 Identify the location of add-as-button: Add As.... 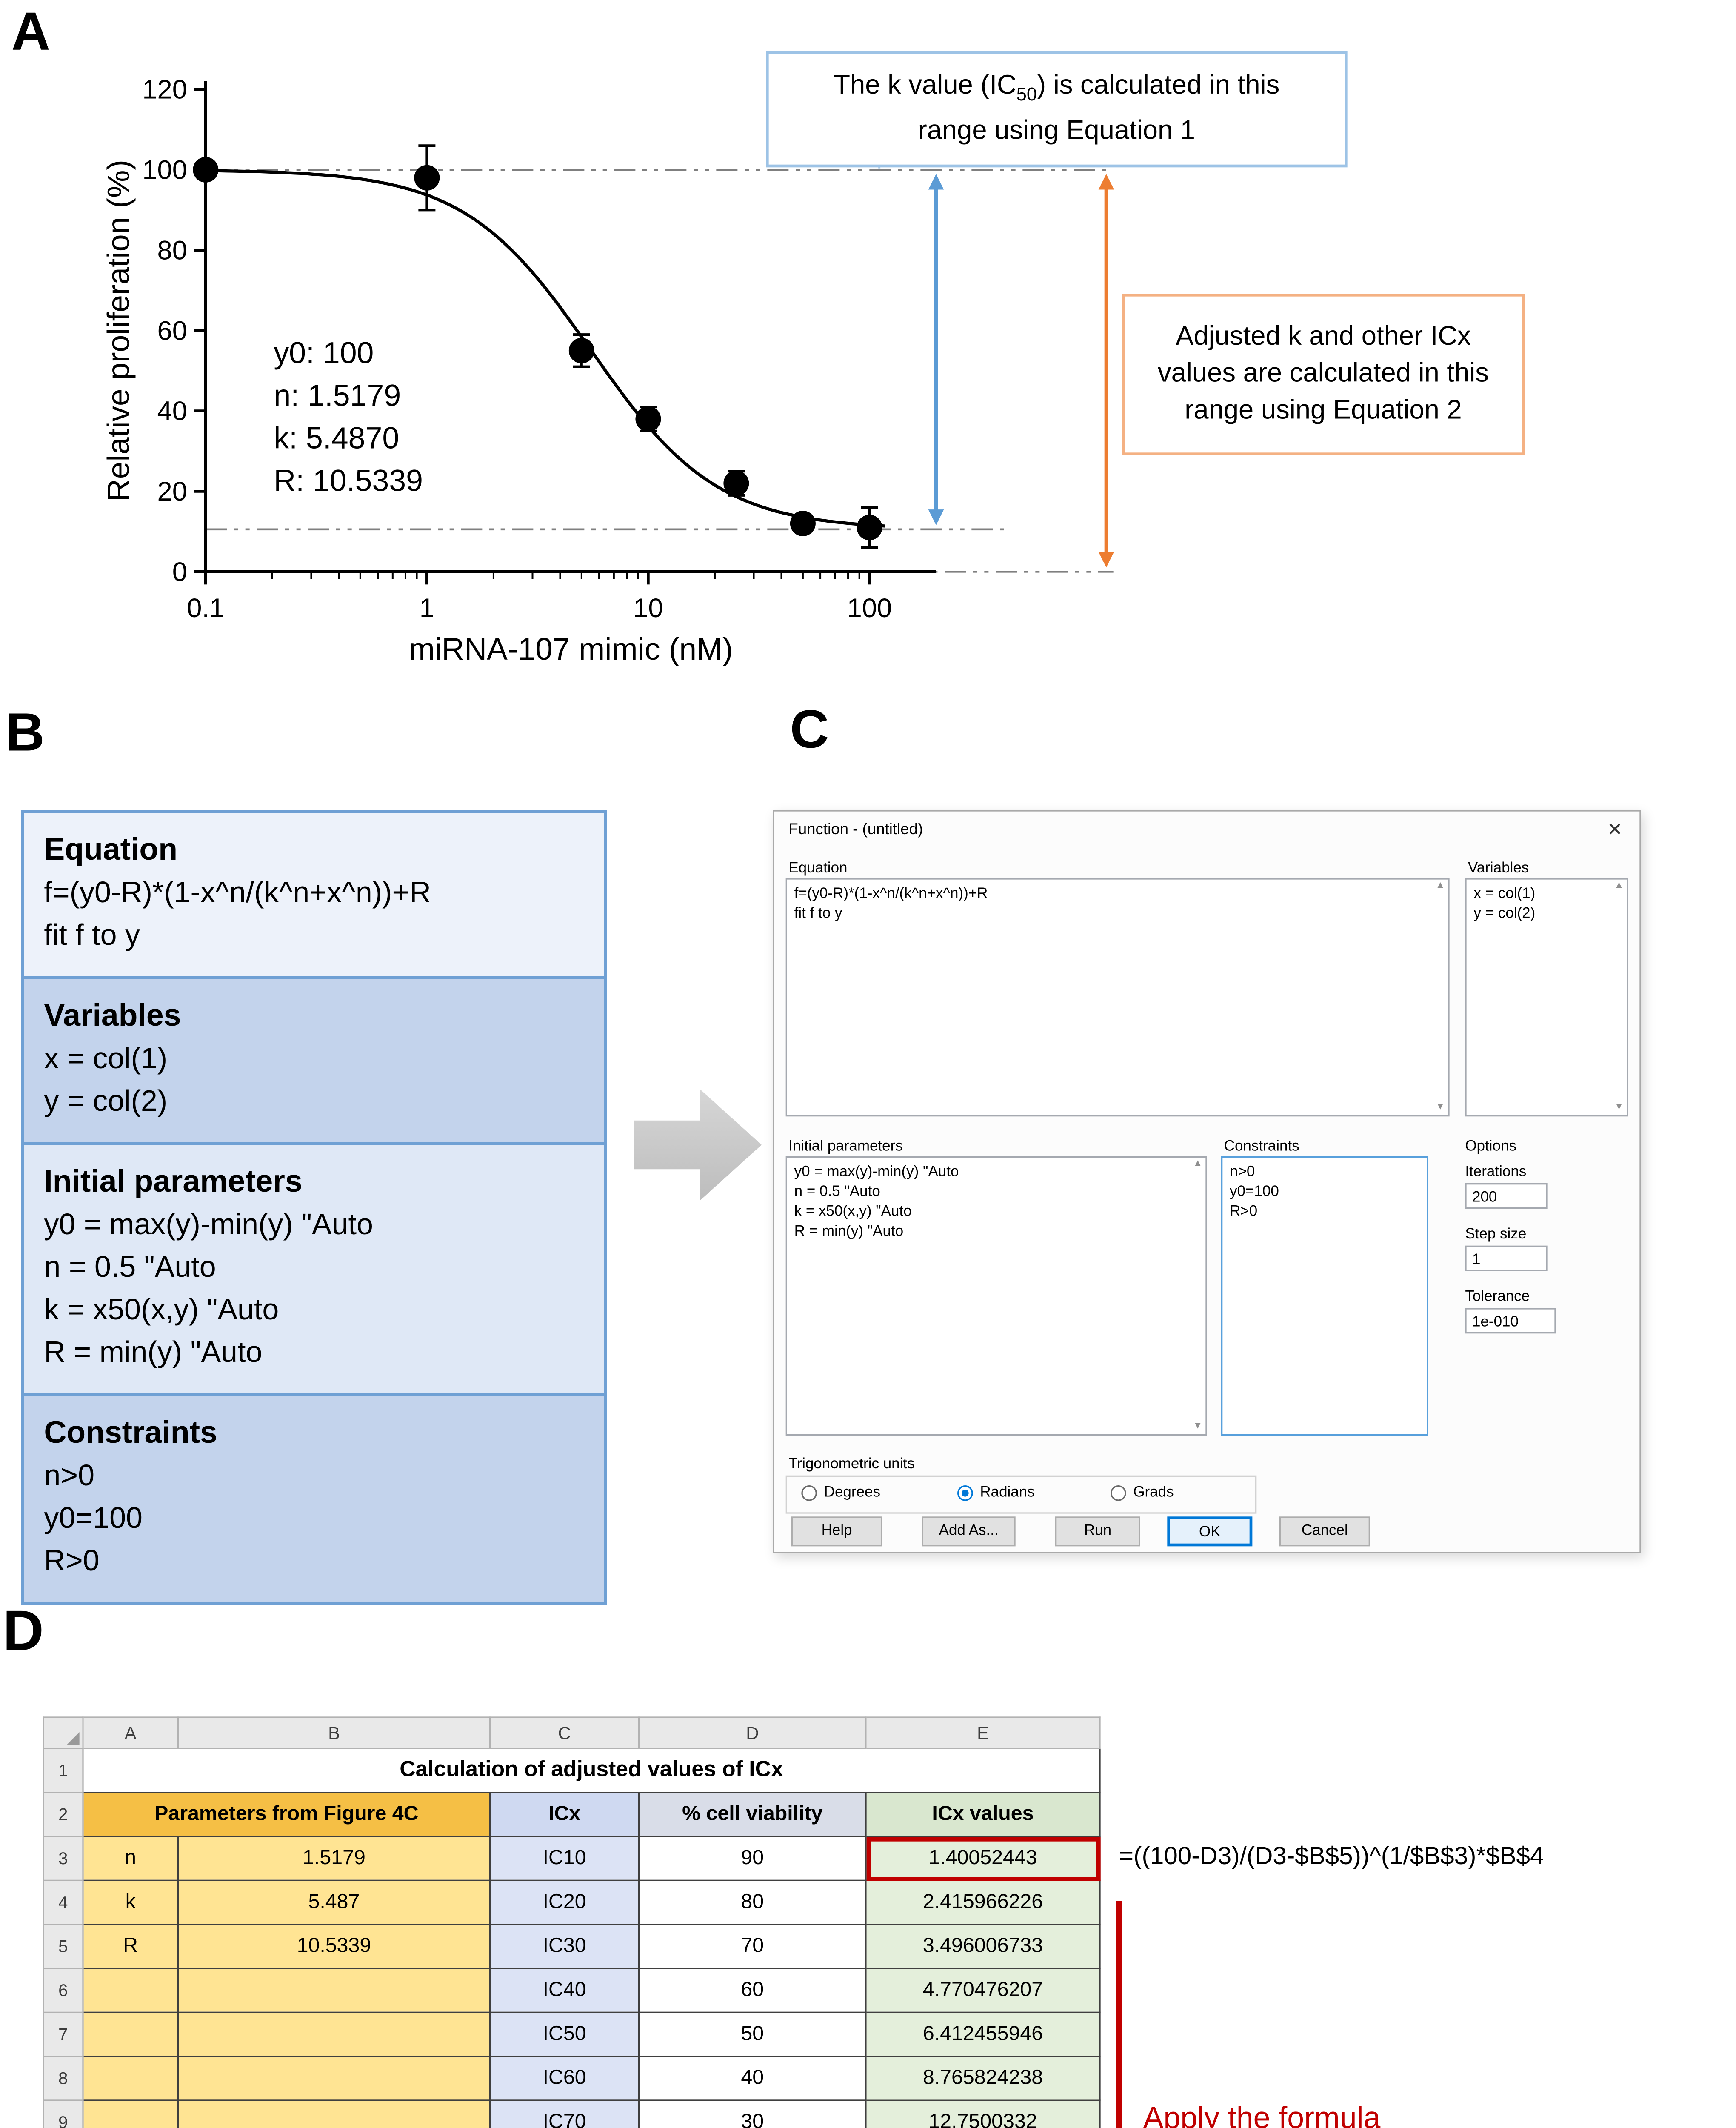
(969, 1531).